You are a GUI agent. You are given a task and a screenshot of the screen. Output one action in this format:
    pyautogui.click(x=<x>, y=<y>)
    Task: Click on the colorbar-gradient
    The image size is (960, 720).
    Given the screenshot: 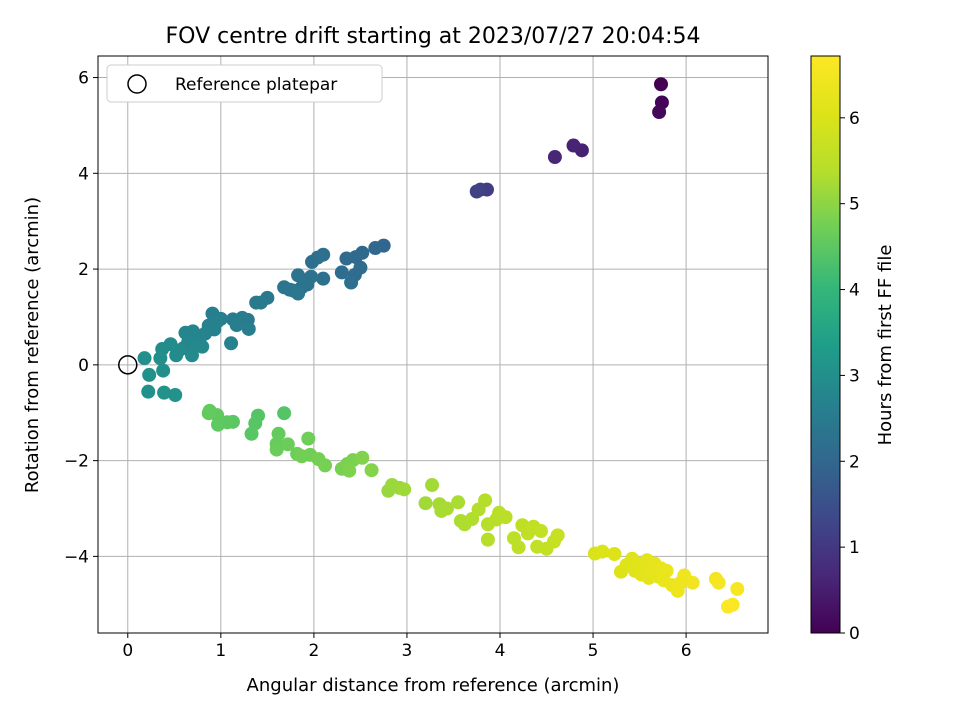 What is the action you would take?
    pyautogui.click(x=825, y=344)
    